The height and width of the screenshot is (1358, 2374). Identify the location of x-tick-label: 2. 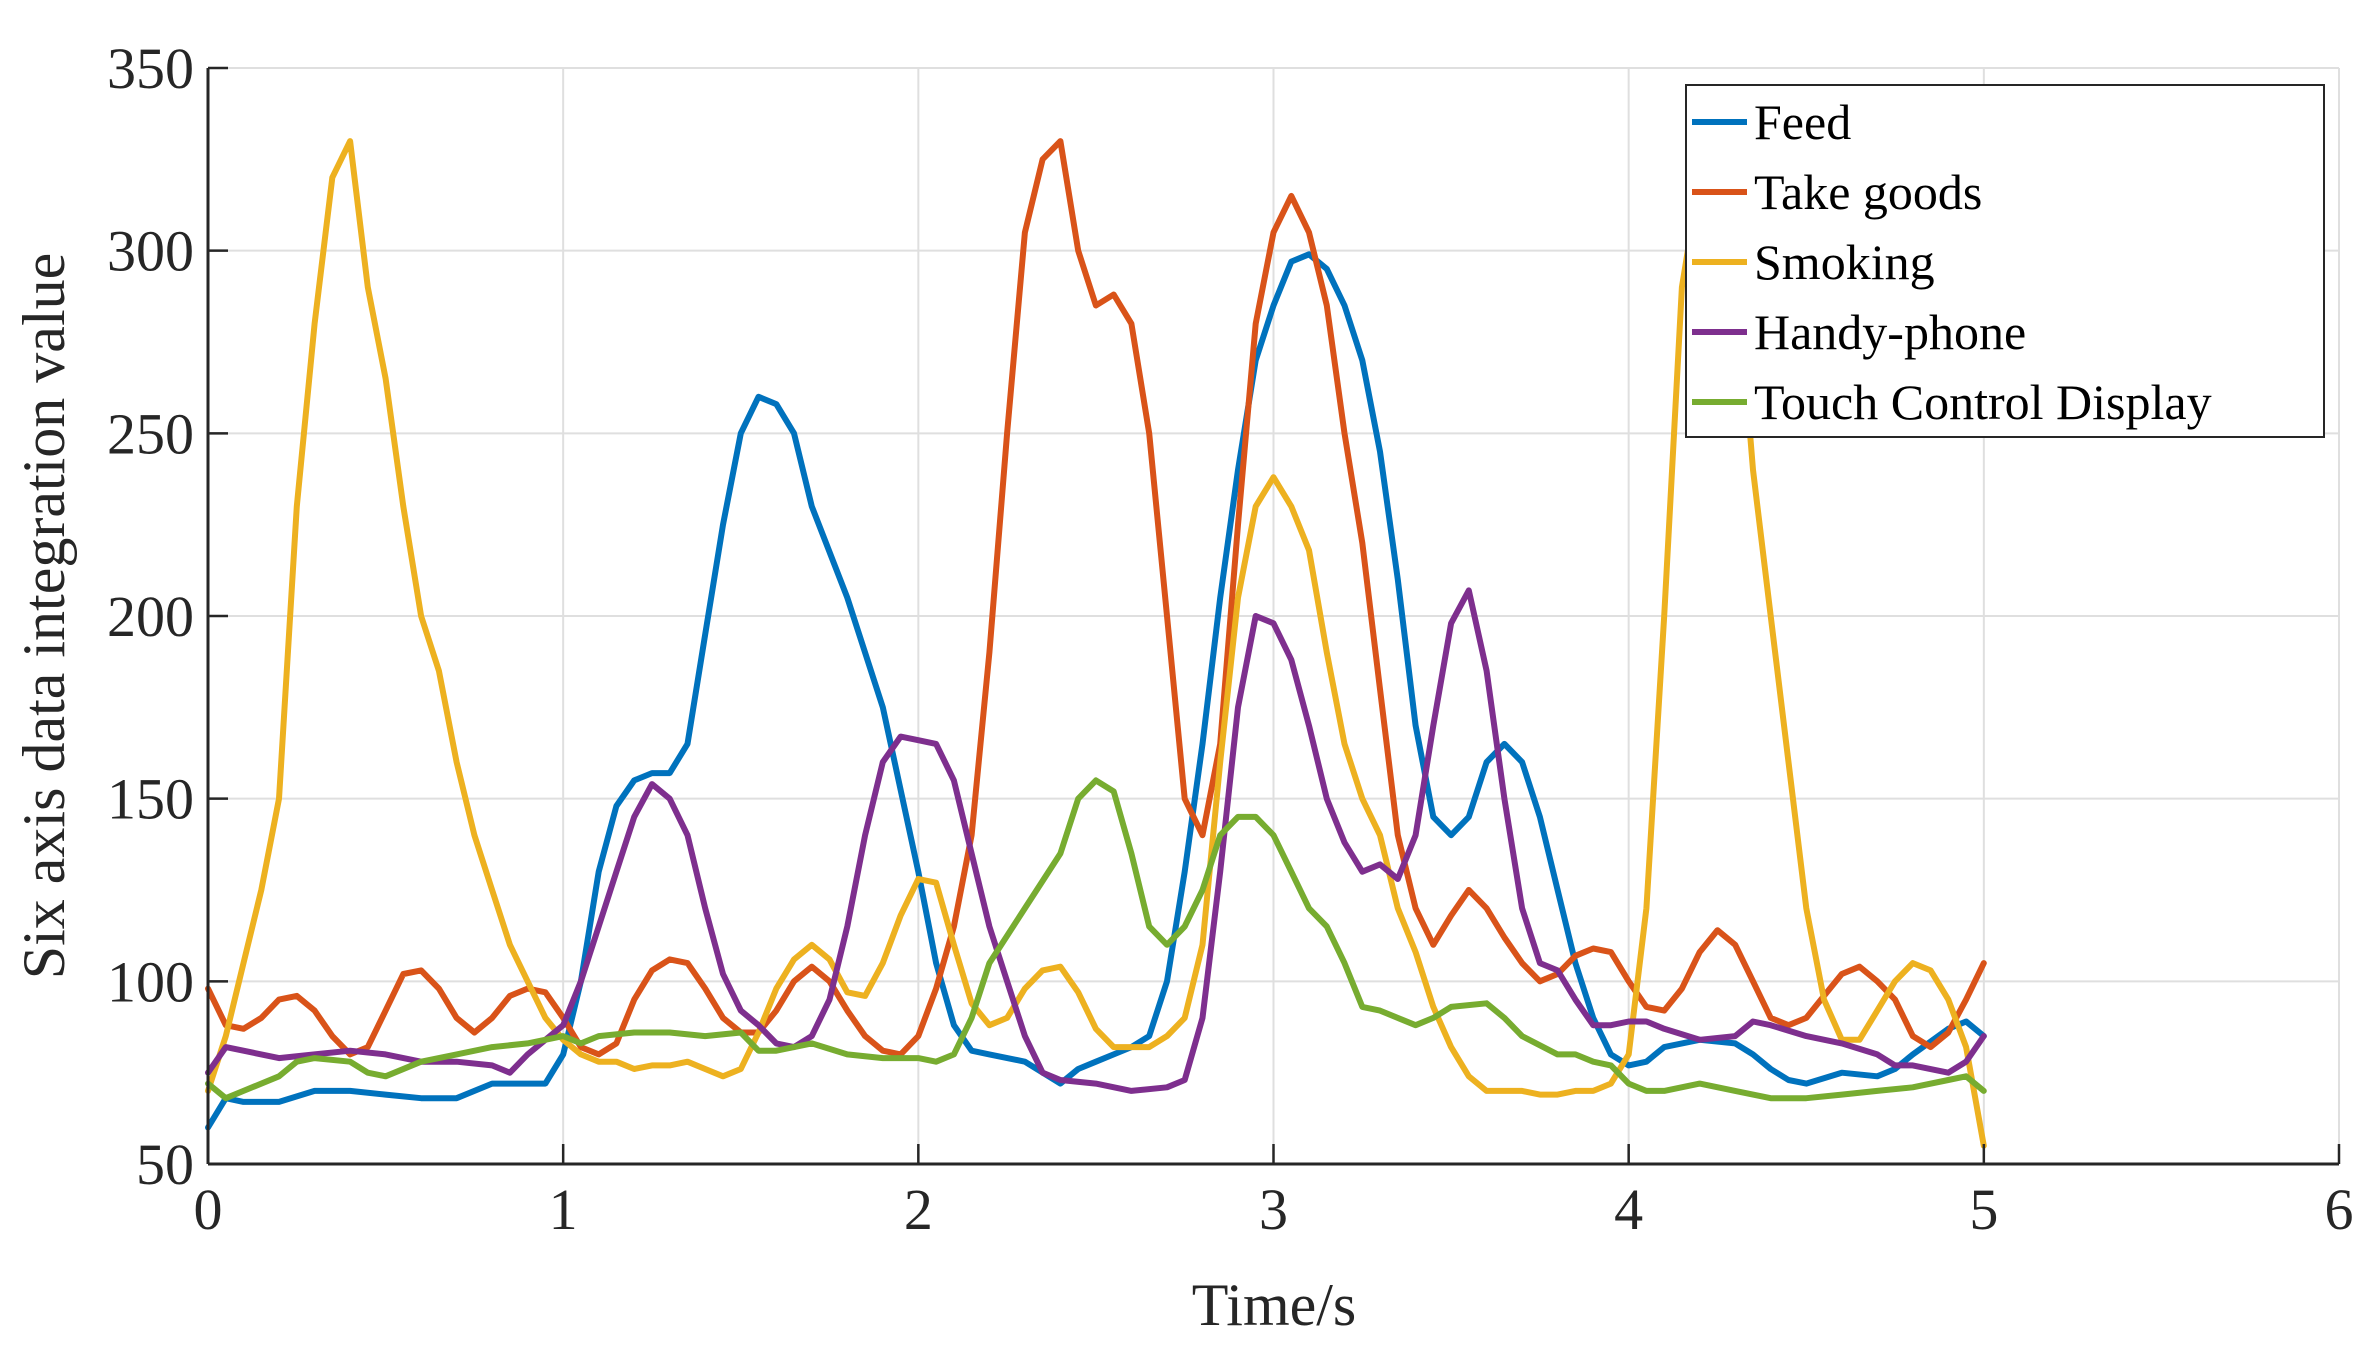
(918, 1209).